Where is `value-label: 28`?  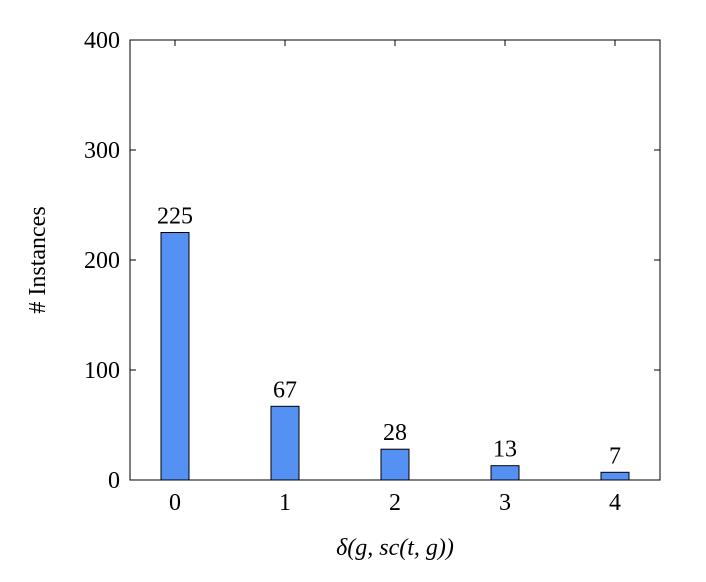
value-label: 28 is located at coordinates (395, 433).